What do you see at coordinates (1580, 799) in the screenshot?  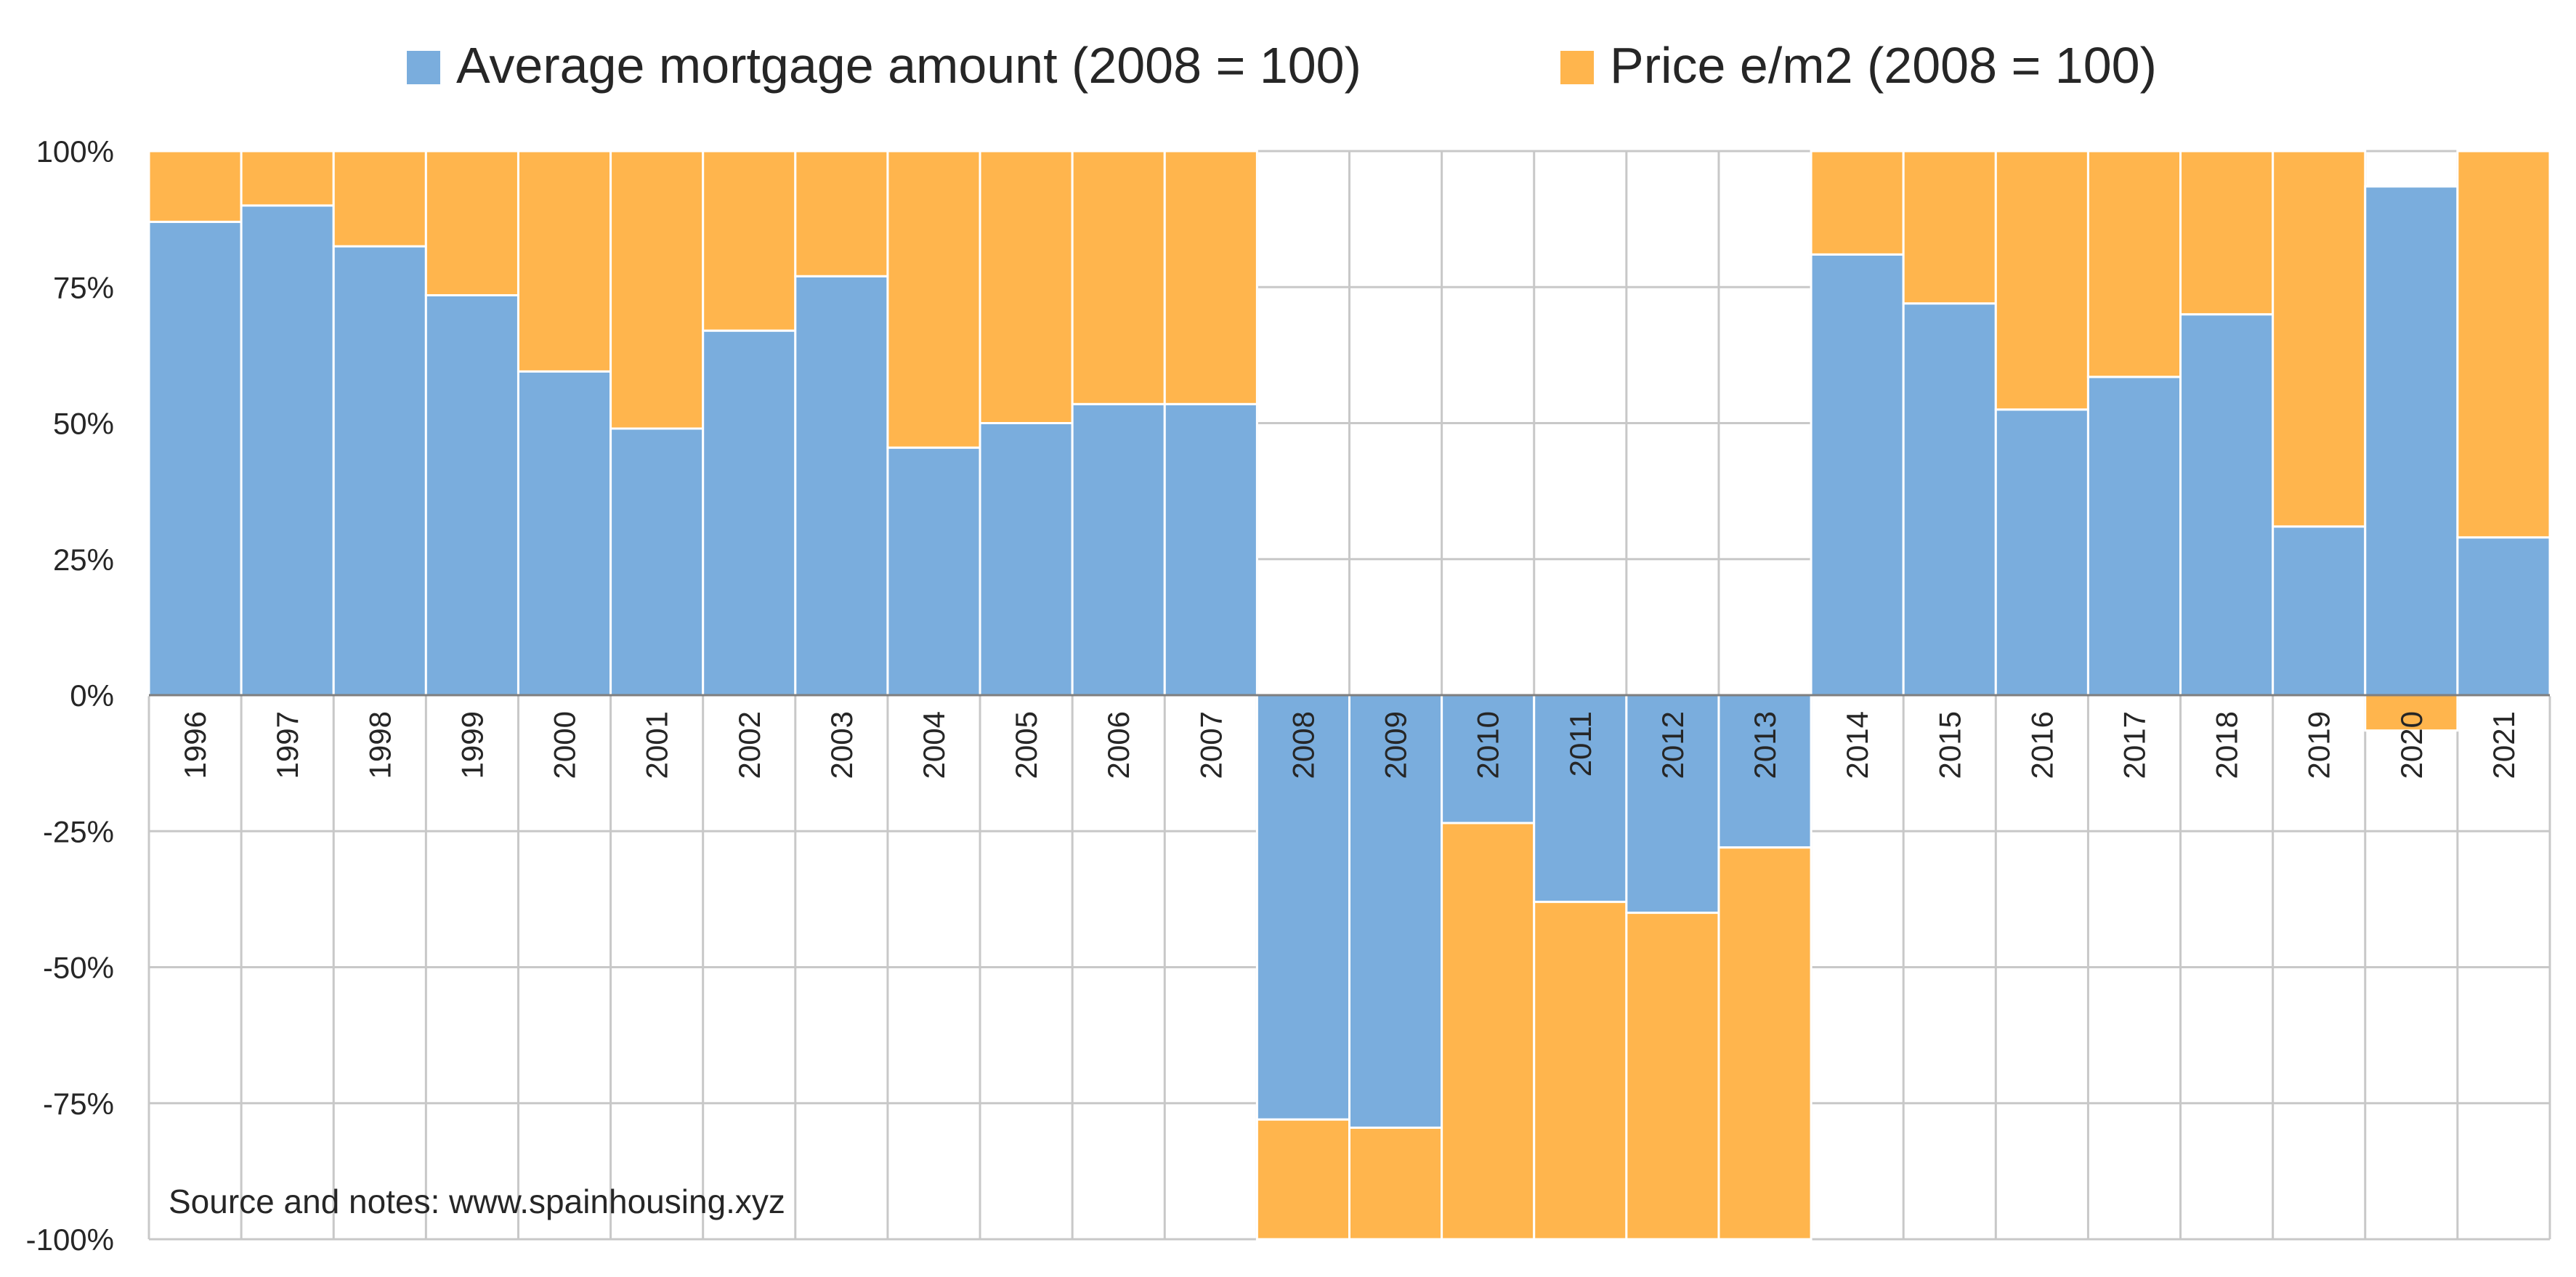 I see `bar-mortgage-2011` at bounding box center [1580, 799].